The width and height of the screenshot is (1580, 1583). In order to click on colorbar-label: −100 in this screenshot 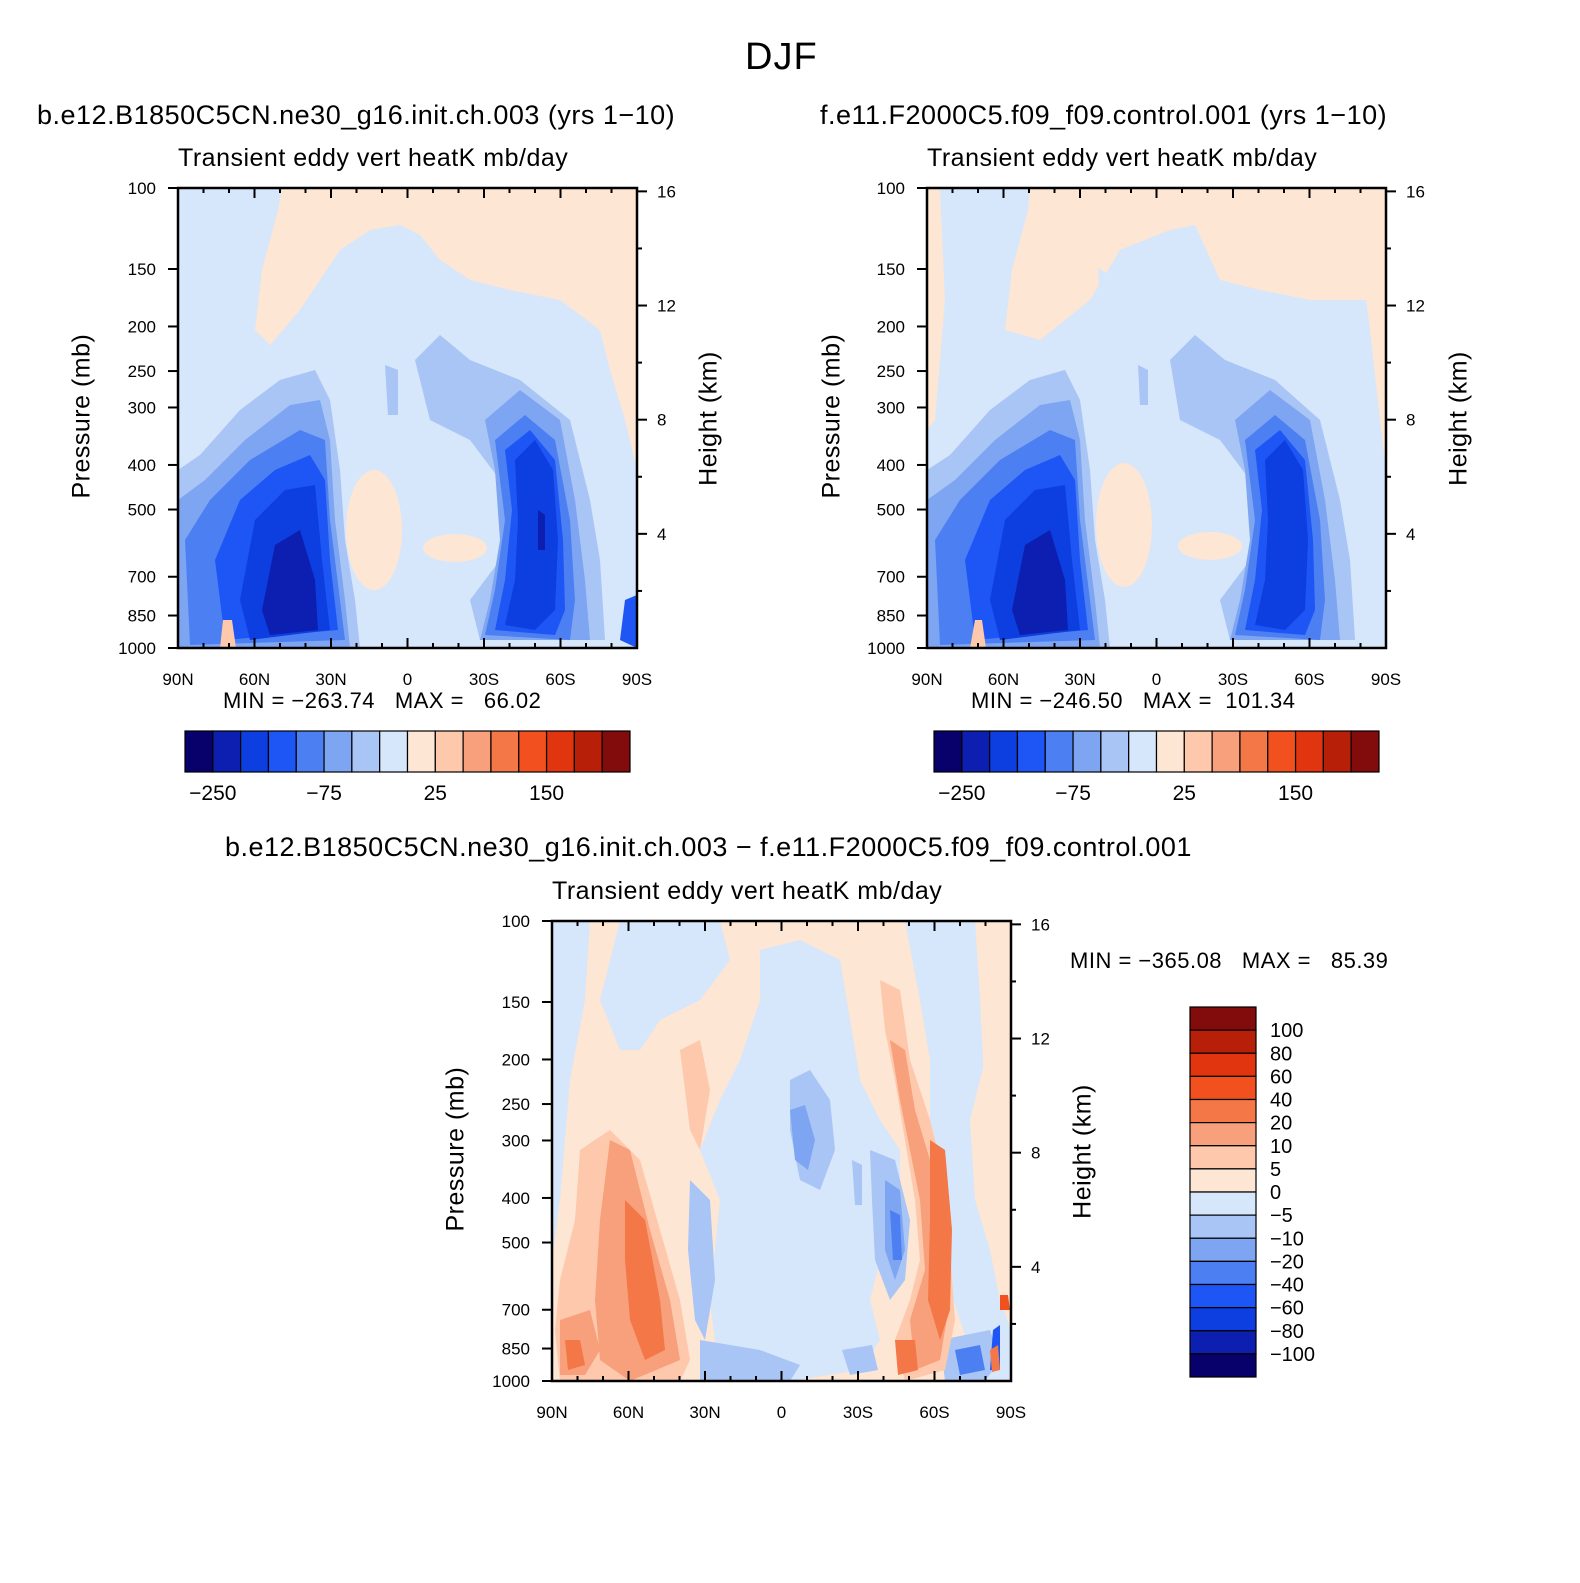, I will do `click(1292, 1355)`.